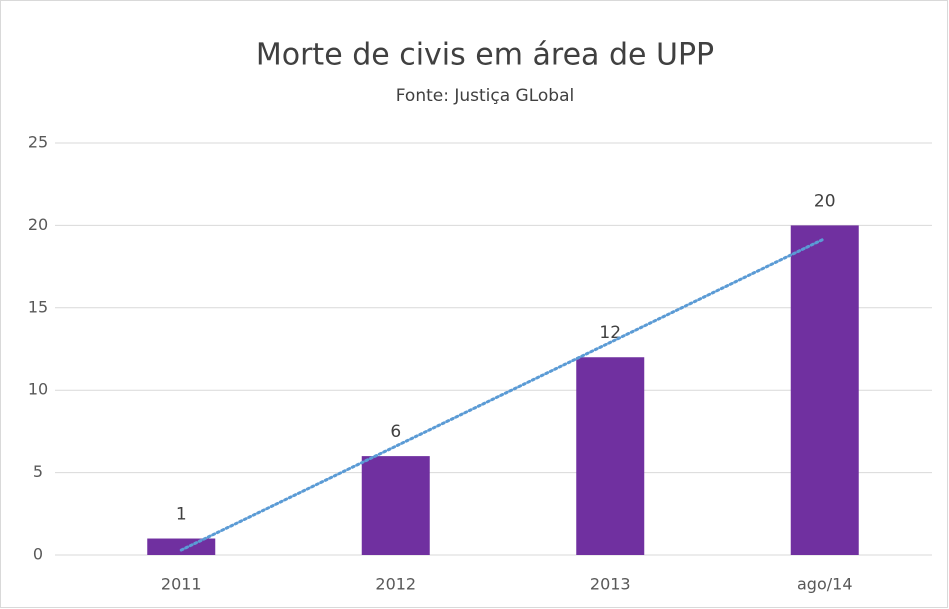 Image resolution: width=949 pixels, height=609 pixels. Describe the element at coordinates (38, 224) in the screenshot. I see `y-tick-label: 20` at that location.